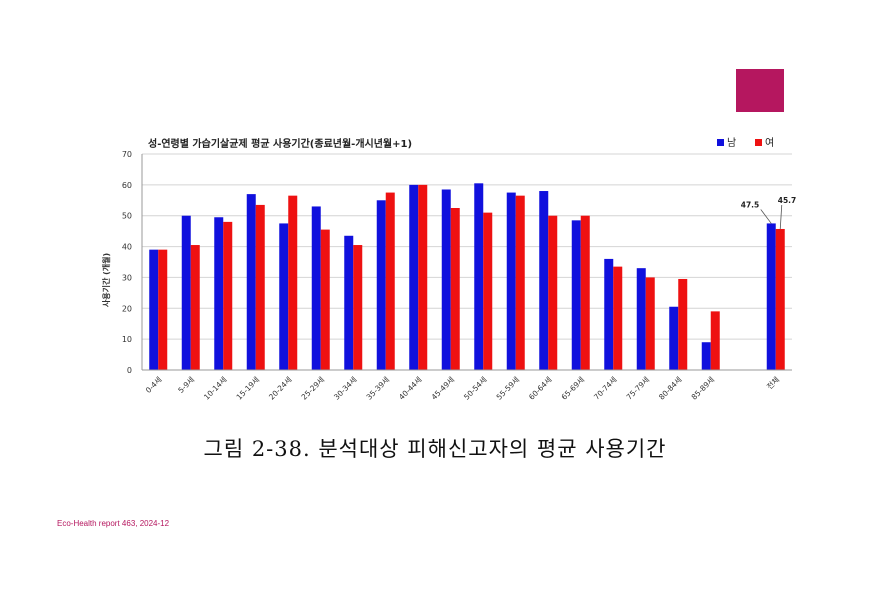 This screenshot has height=615, width=870. What do you see at coordinates (280, 388) in the screenshot?
I see `x-tick-label: 20-24세` at bounding box center [280, 388].